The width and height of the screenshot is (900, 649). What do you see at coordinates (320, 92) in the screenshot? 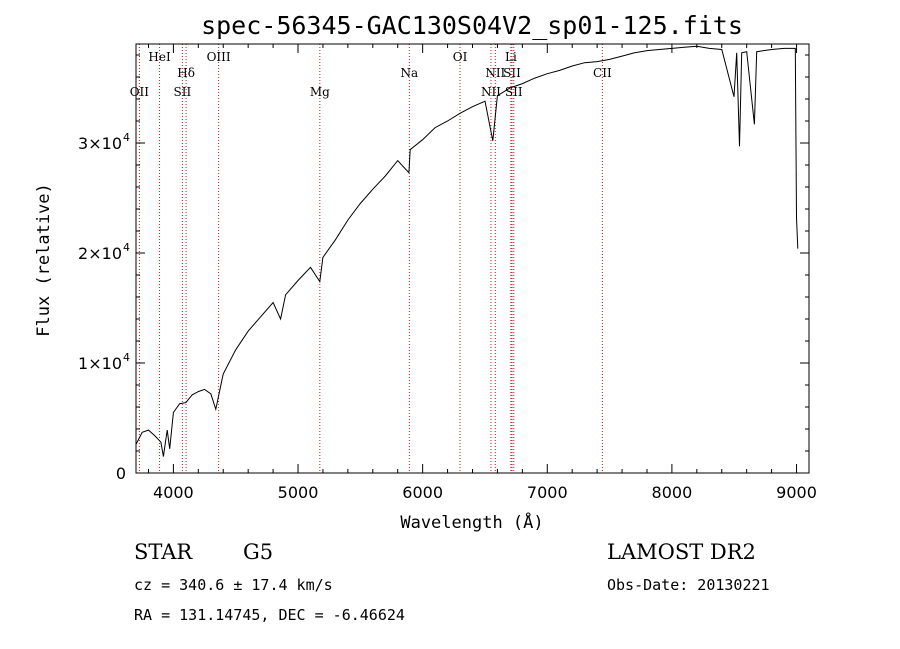
I see `spectral-line-label: Mg` at bounding box center [320, 92].